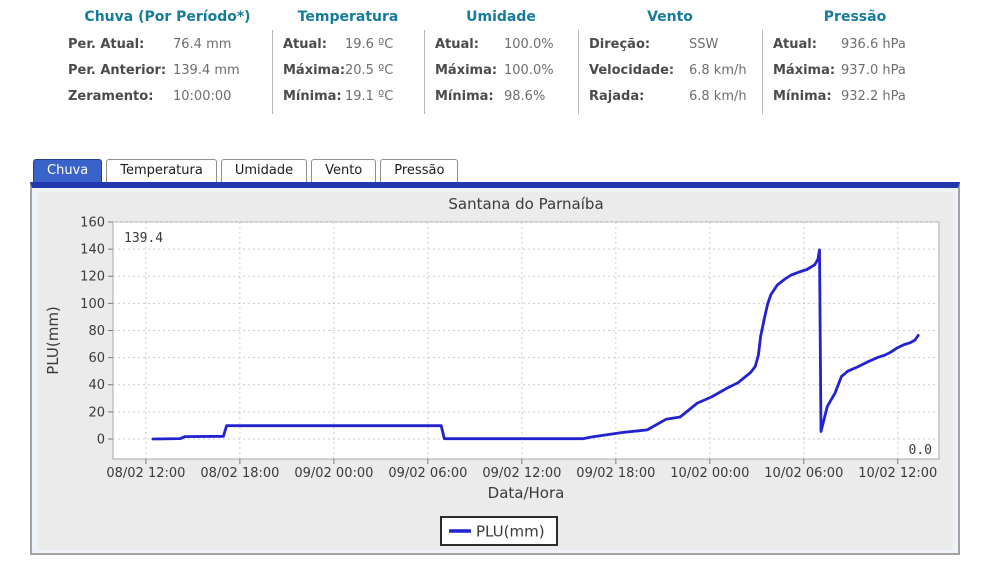  I want to click on row-label: Velocidade:, so click(632, 70).